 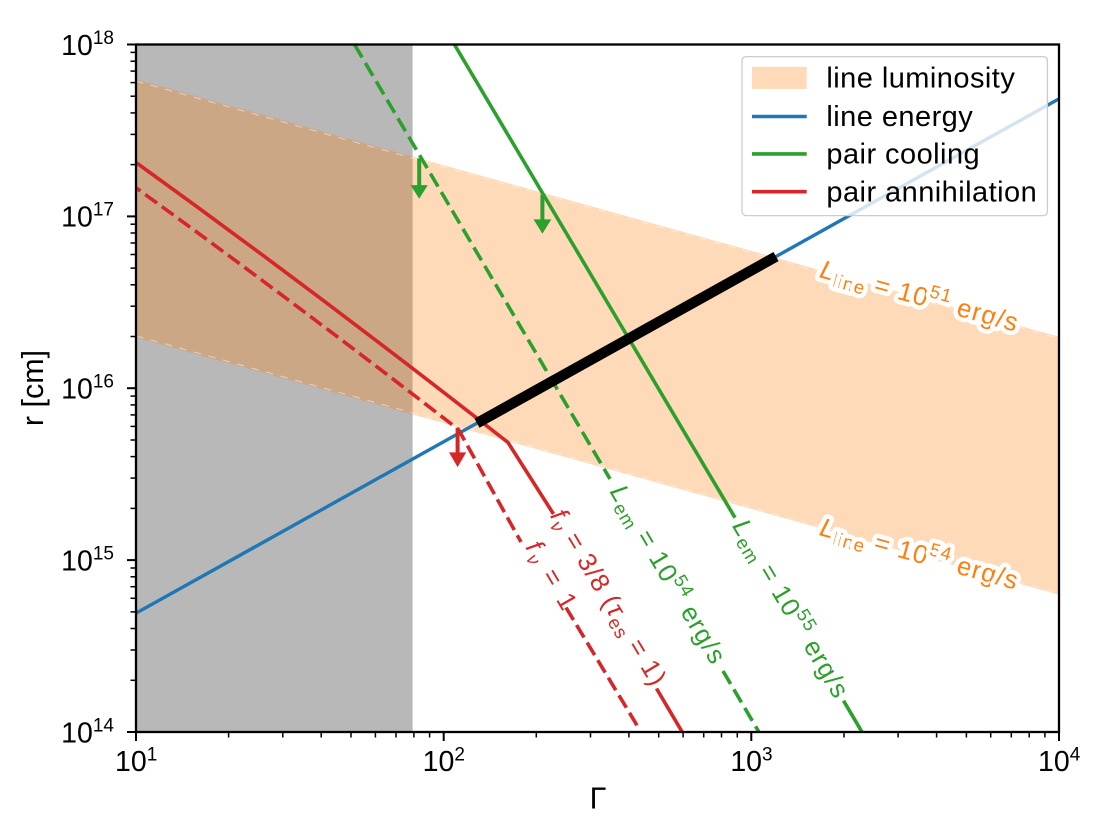 What do you see at coordinates (920, 79) in the screenshot?
I see `svg-text: line luminosity` at bounding box center [920, 79].